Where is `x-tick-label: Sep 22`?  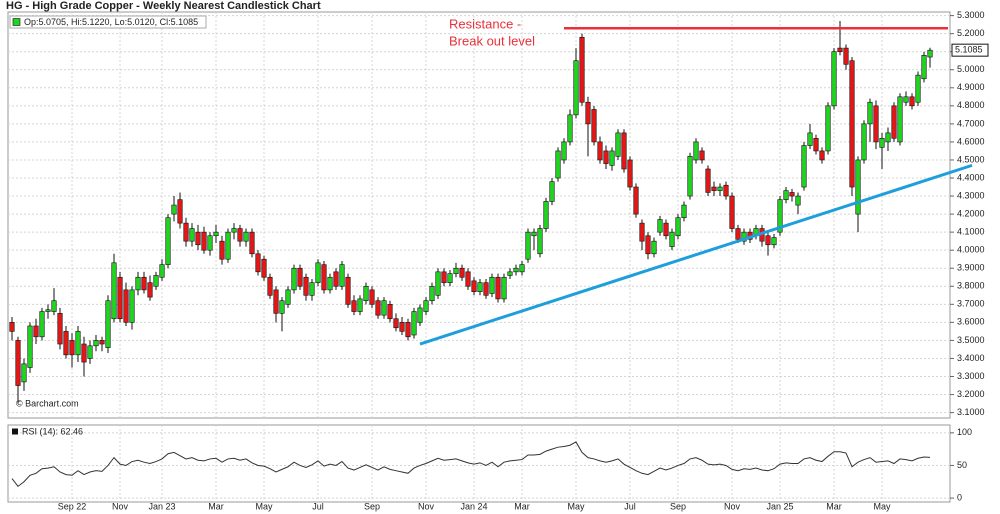 x-tick-label: Sep 22 is located at coordinates (72, 506).